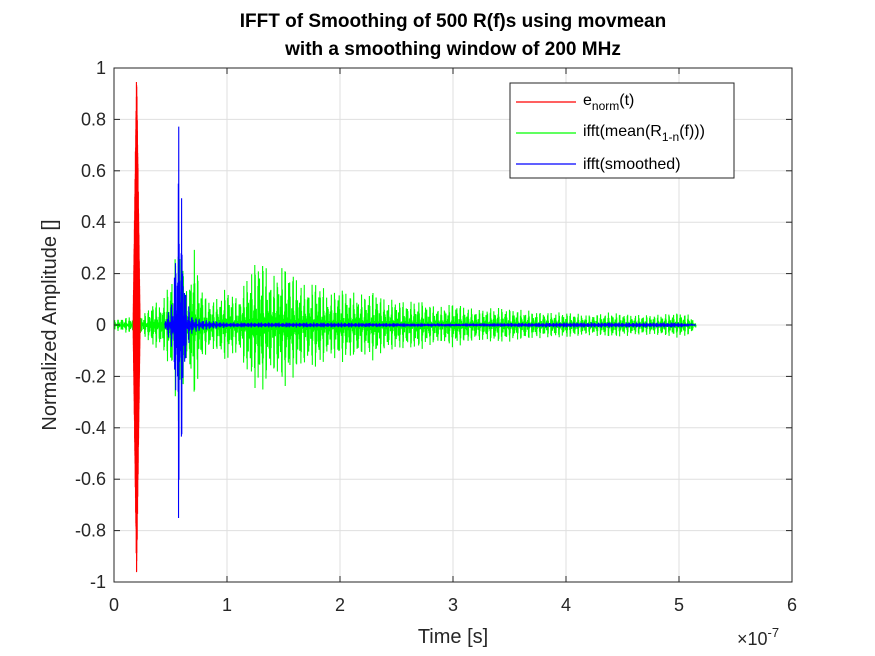 This screenshot has width=875, height=656. What do you see at coordinates (136, 327) in the screenshot?
I see `series-enorm` at bounding box center [136, 327].